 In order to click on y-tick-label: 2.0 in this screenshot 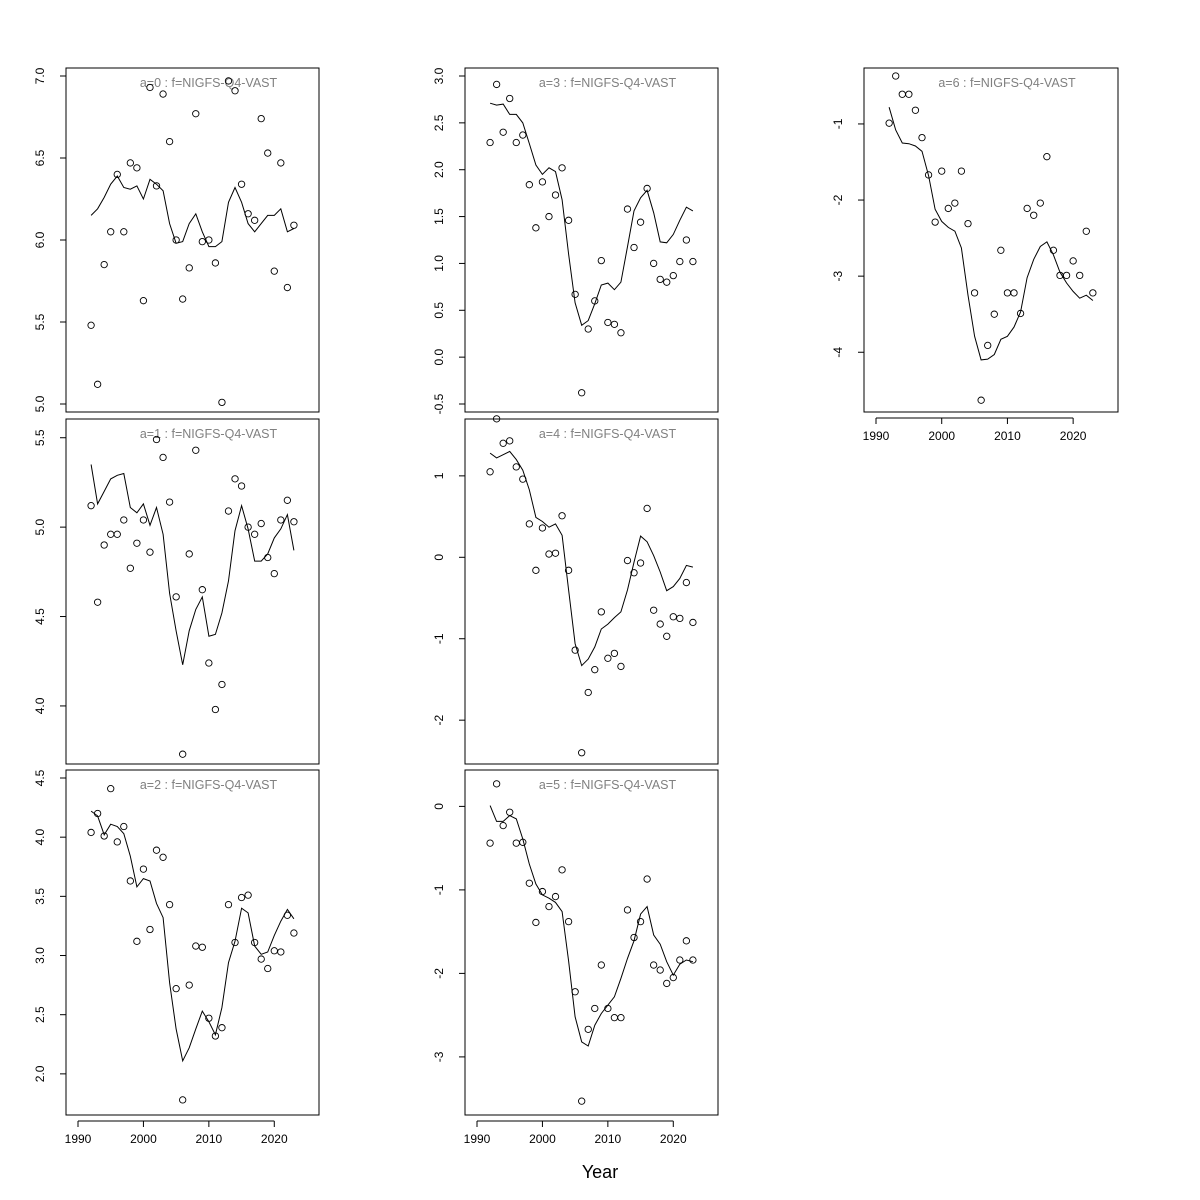, I will do `click(439, 169)`.